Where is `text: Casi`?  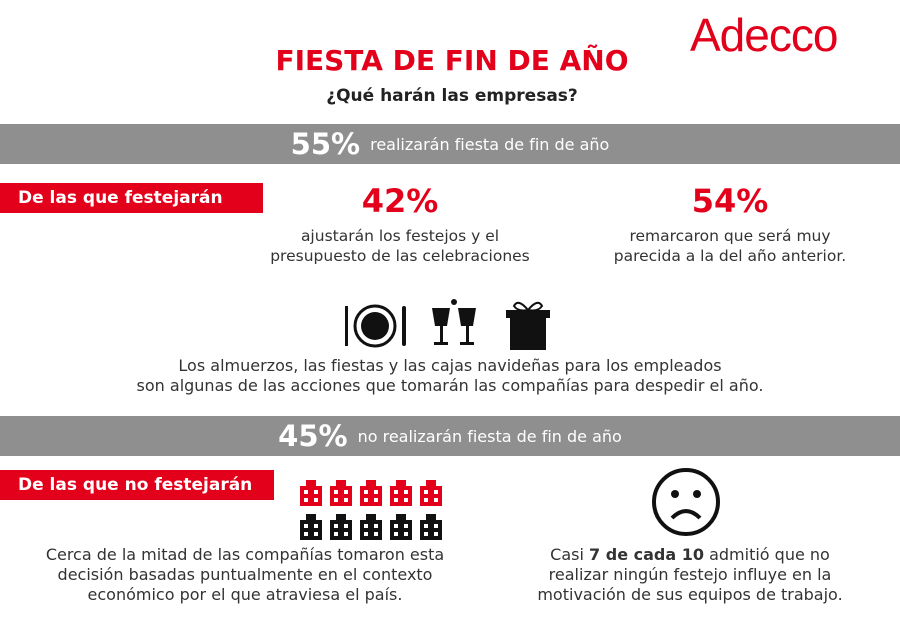 text: Casi is located at coordinates (567, 554).